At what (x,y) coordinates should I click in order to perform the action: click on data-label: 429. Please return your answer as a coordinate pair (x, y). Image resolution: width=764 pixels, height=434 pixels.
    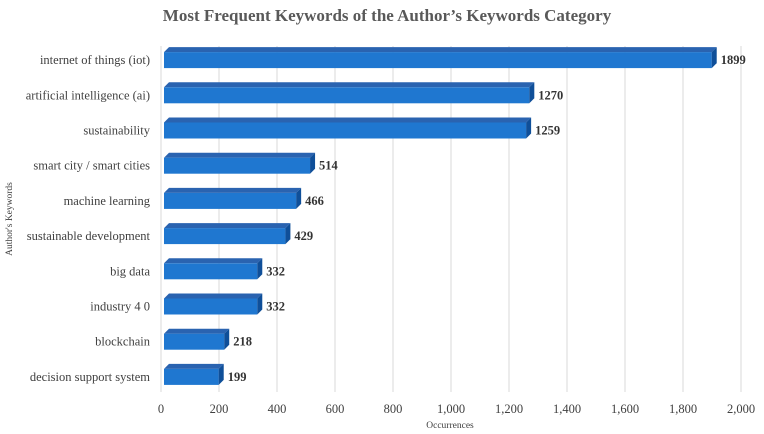
    Looking at the image, I should click on (303, 236).